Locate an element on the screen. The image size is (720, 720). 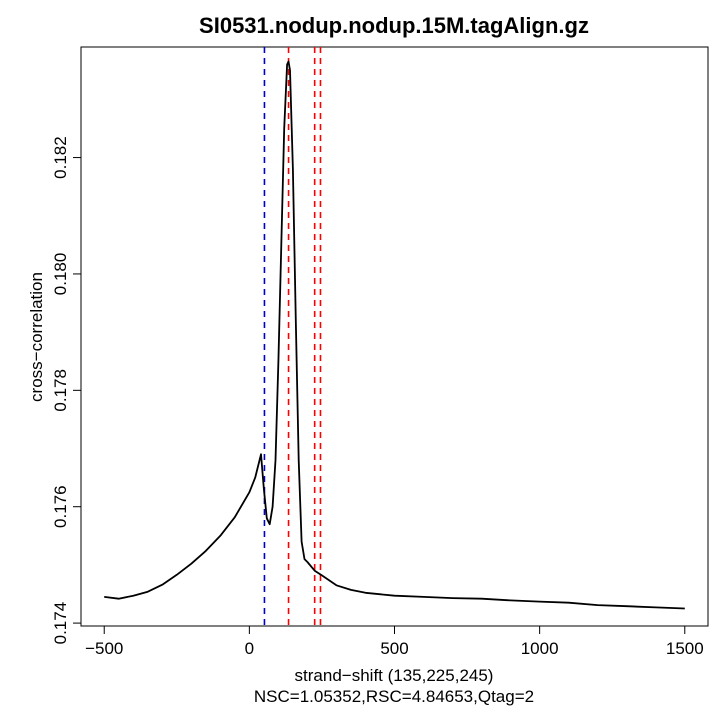
y-tick-label: 0.180 is located at coordinates (60, 274).